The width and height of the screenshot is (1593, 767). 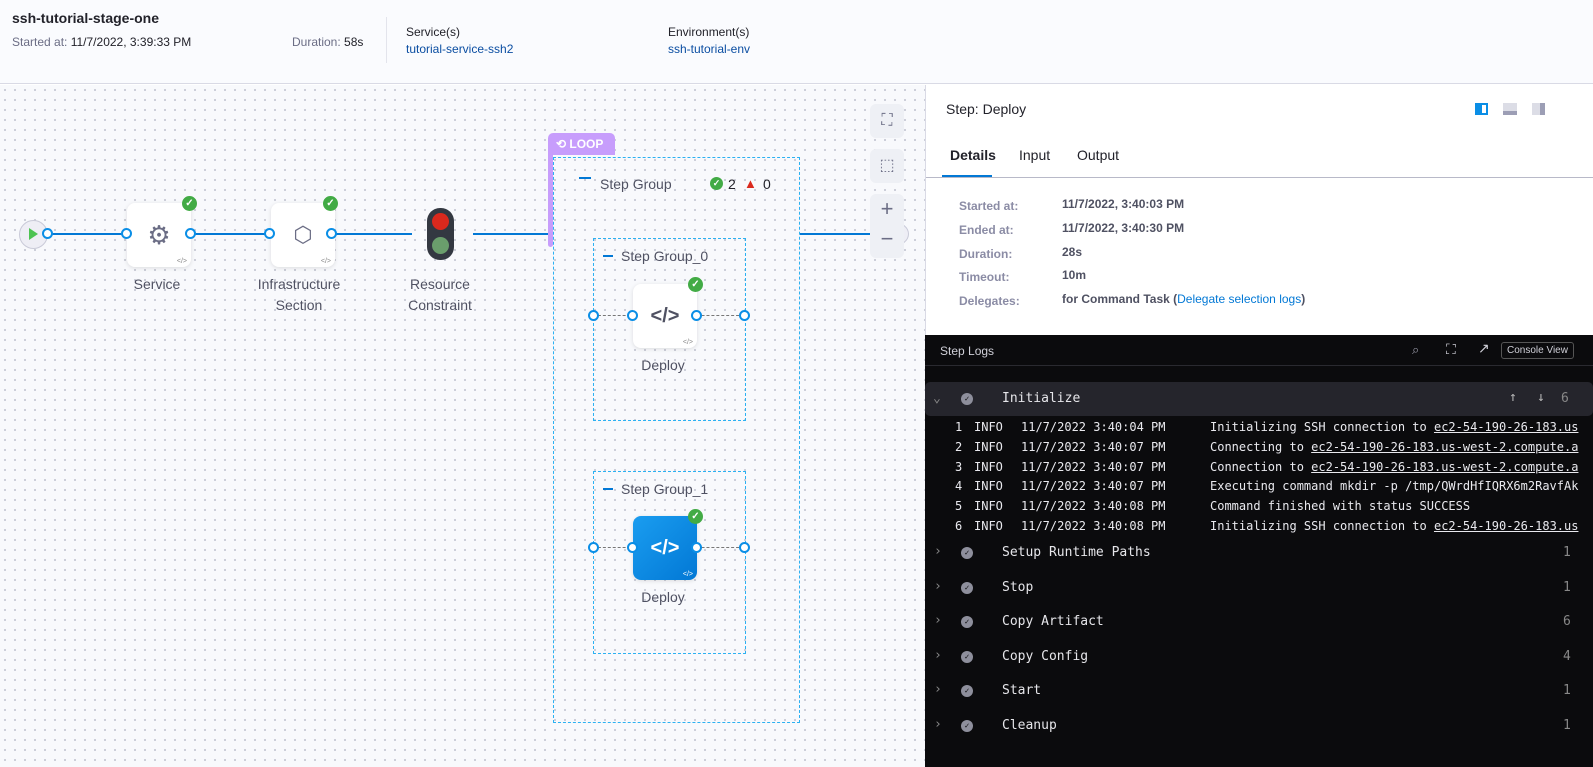 I want to click on line-number: 6, so click(x=959, y=526).